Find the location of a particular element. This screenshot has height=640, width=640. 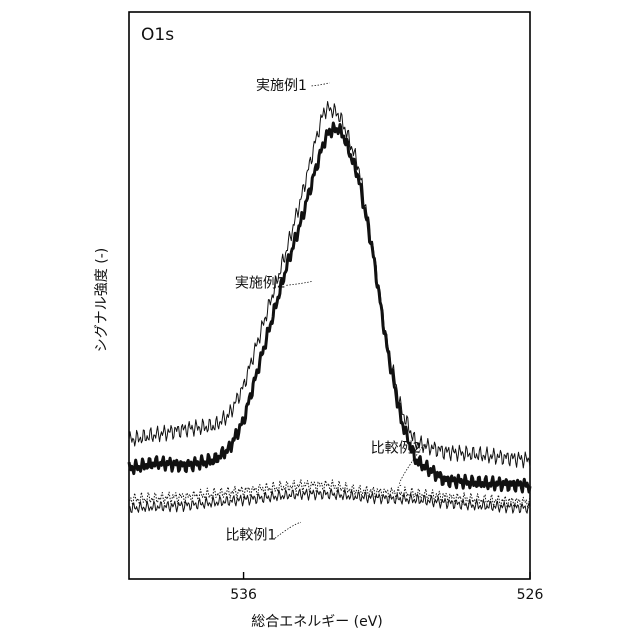

annotation-label-4: 比較例1 is located at coordinates (250, 535).